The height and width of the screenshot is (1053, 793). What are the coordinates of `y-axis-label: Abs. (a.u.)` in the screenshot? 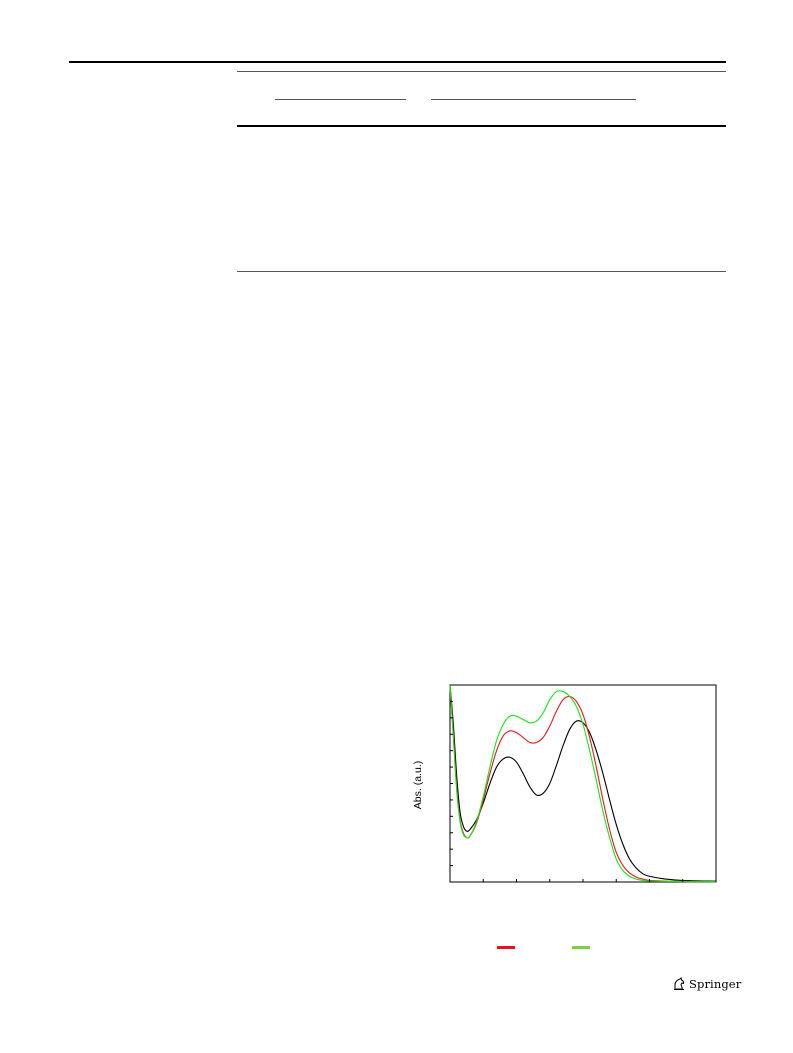 It's located at (418, 785).